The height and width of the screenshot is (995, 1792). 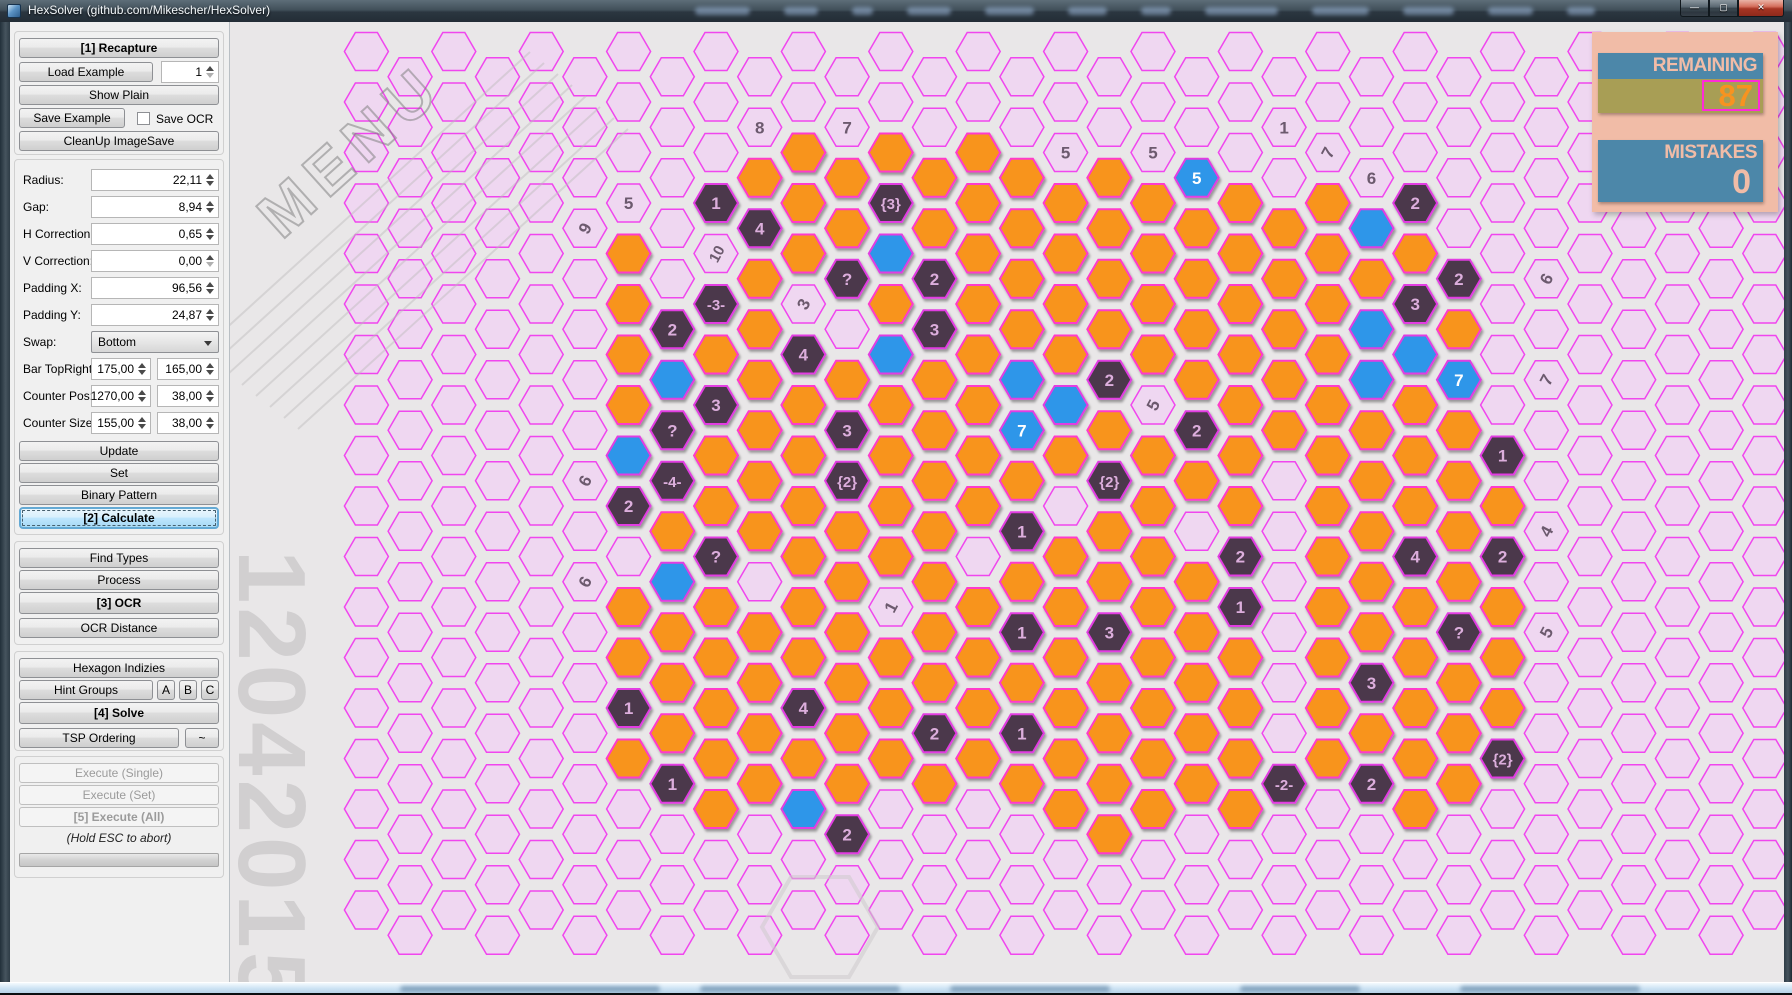 I want to click on load-example-button: Load Example, so click(x=86, y=72).